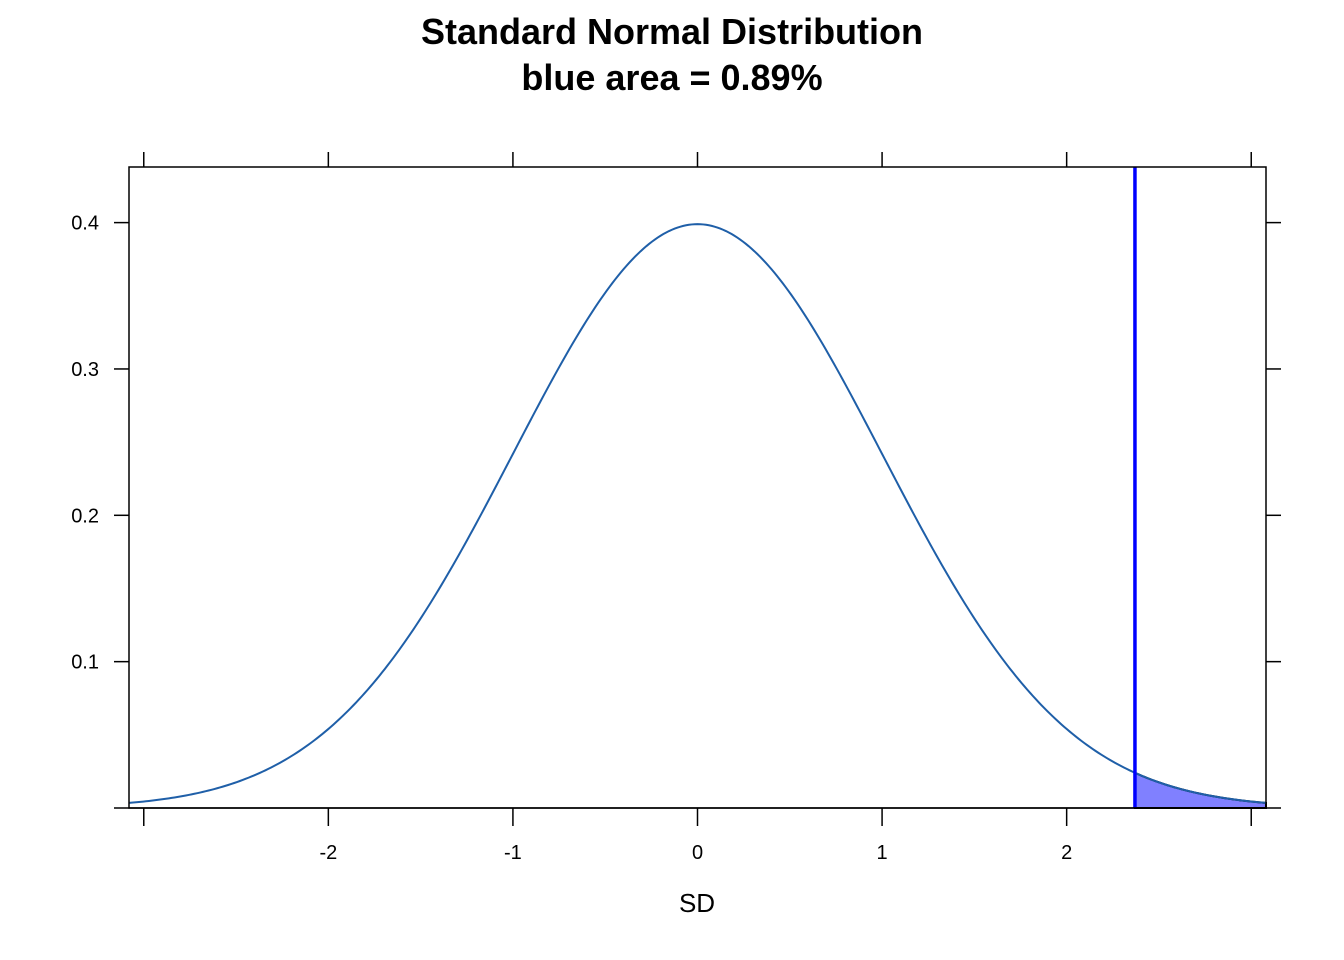 The width and height of the screenshot is (1344, 960). What do you see at coordinates (85, 663) in the screenshot?
I see `y-tick-label: 0.1` at bounding box center [85, 663].